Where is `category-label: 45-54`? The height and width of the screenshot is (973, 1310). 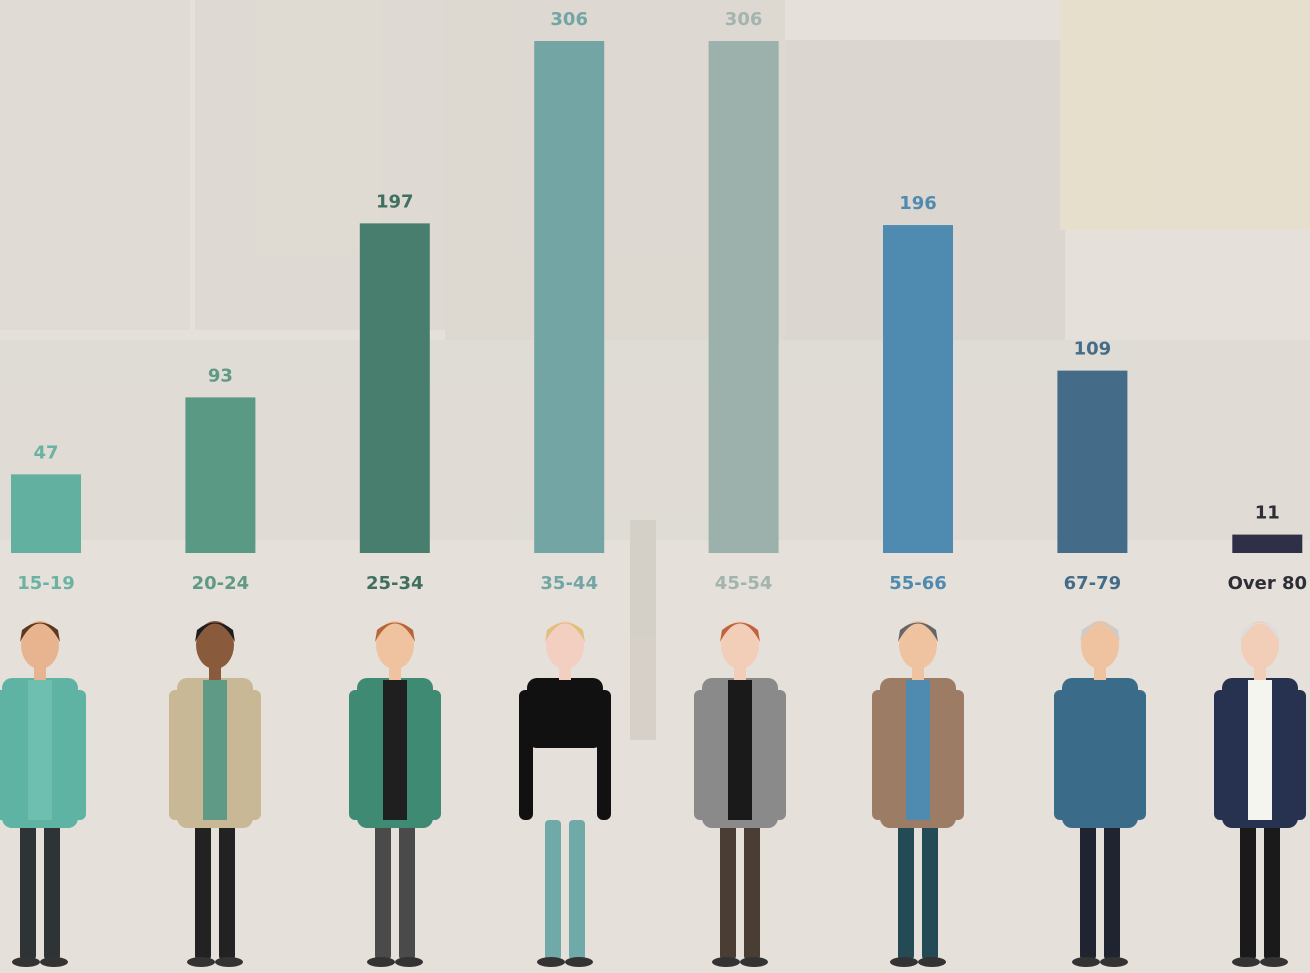 category-label: 45-54 is located at coordinates (744, 583).